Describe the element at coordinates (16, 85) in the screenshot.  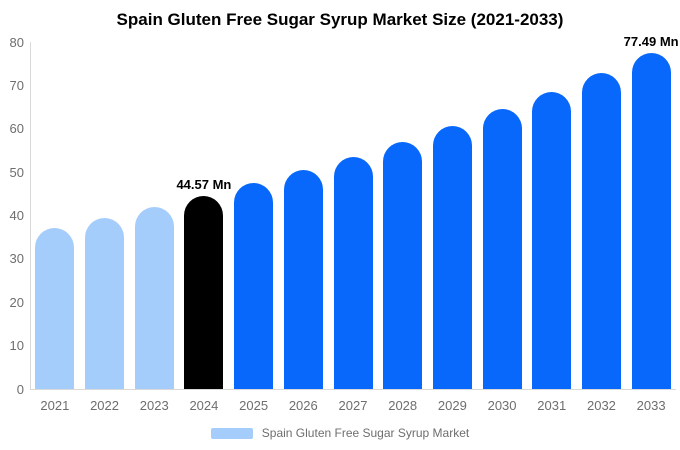
I see `y-tick-label-70: 70` at that location.